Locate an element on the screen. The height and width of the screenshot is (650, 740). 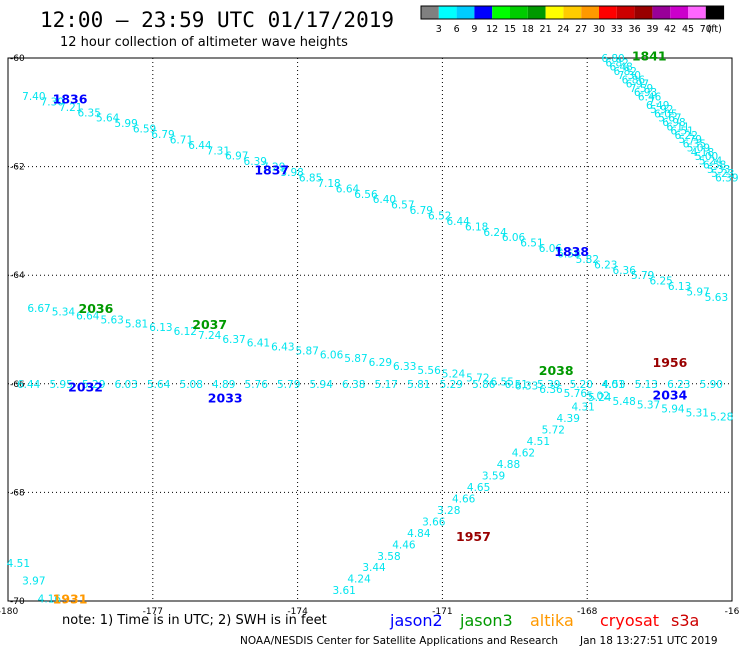
wave-height-label: 6.35 is located at coordinates (89, 113).